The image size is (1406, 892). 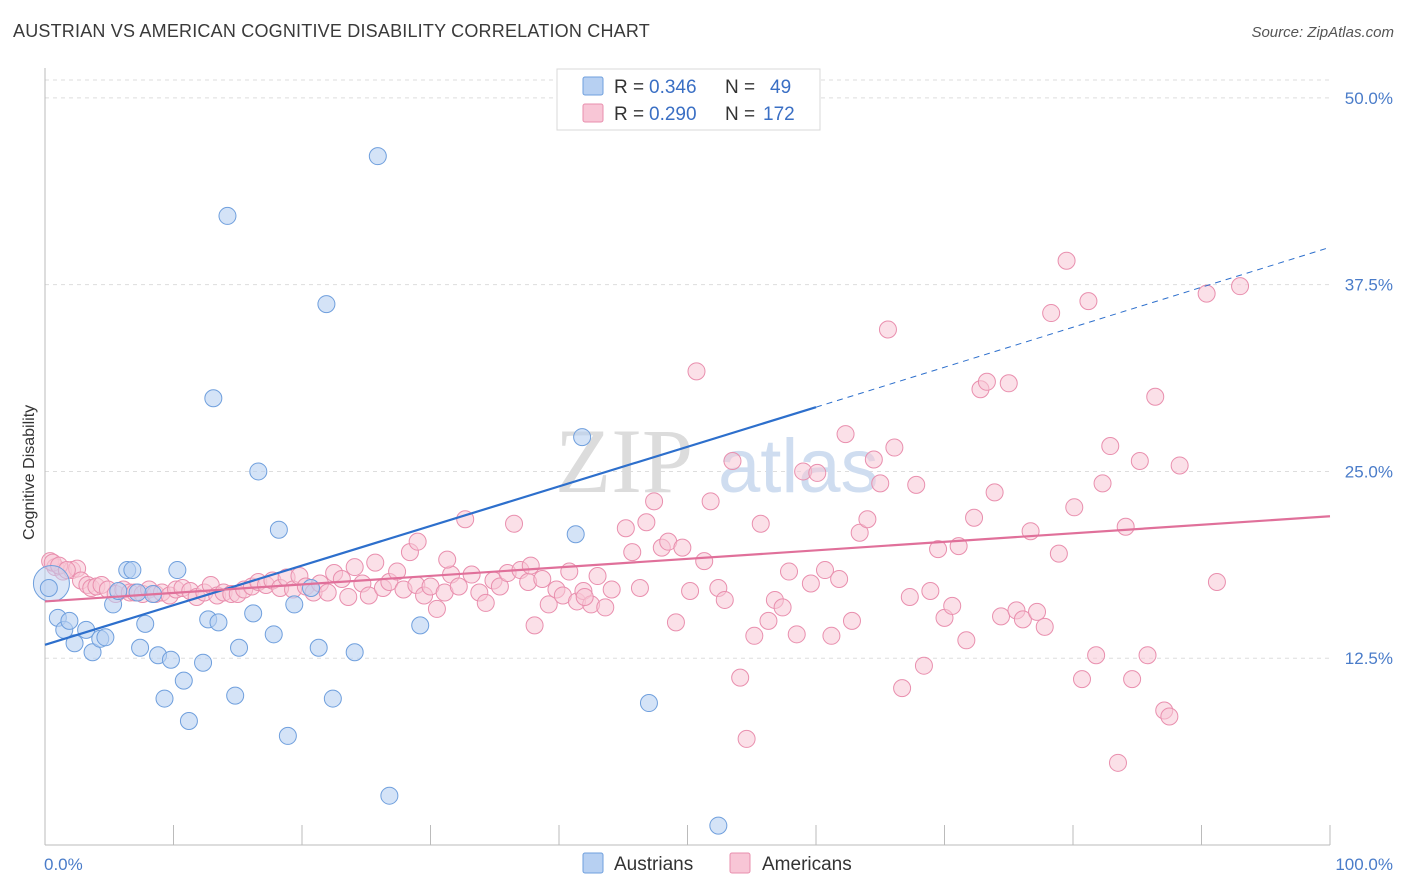 I want to click on y-tick-label: 12.5%, so click(x=1369, y=658).